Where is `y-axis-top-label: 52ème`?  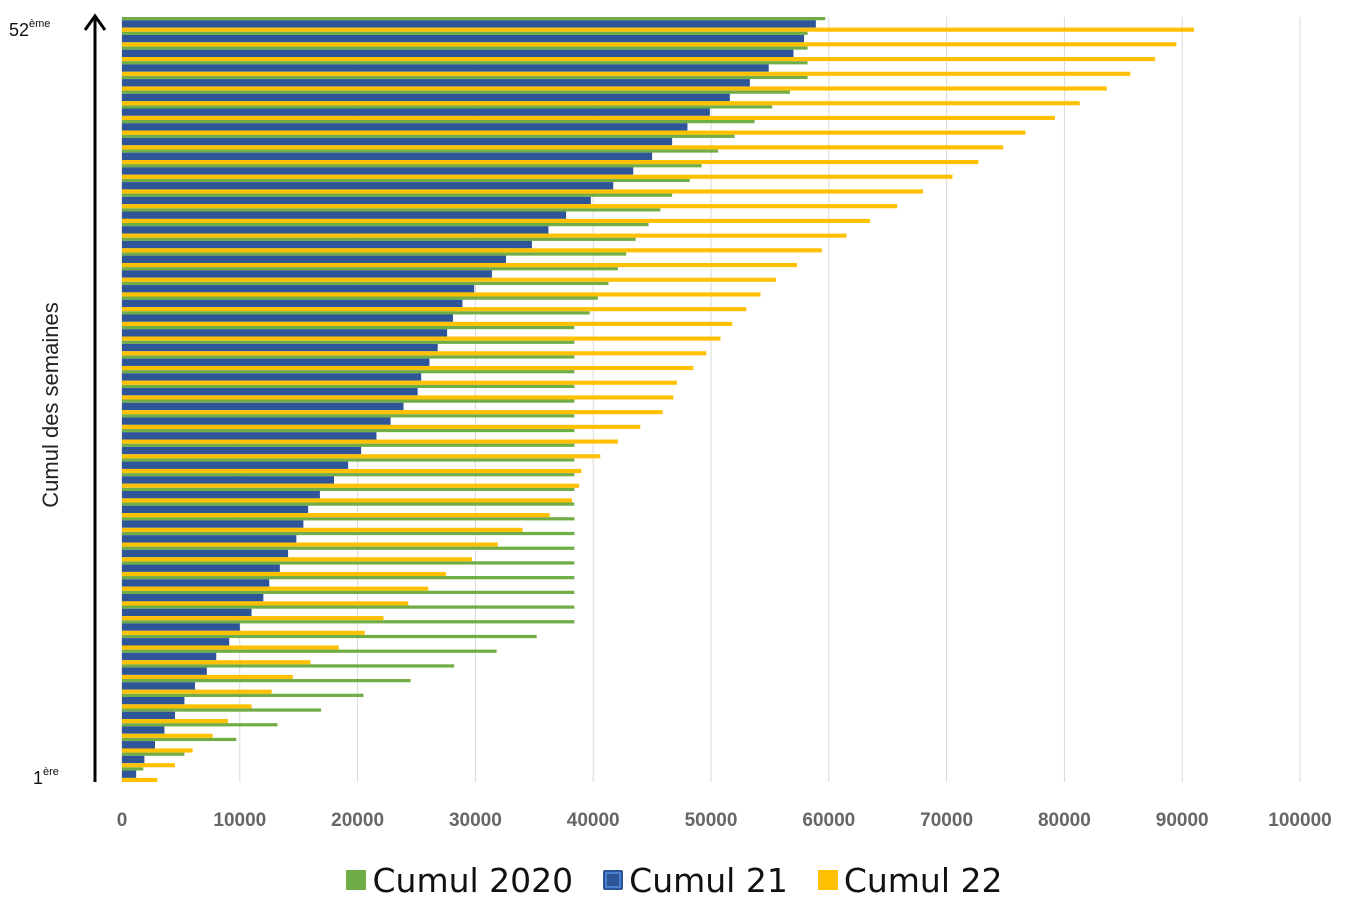
y-axis-top-label: 52ème is located at coordinates (29, 29).